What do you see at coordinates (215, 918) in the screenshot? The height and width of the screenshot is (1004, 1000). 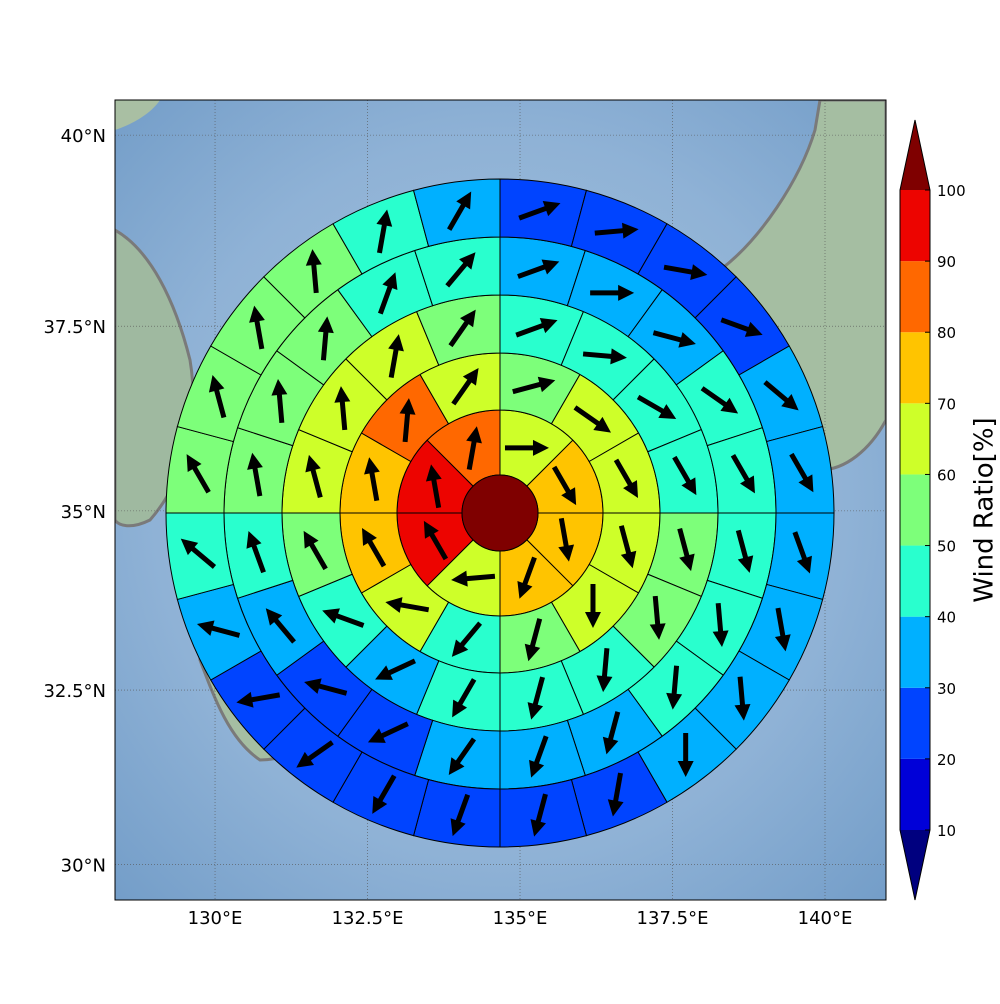 I see `x-tick-label: 130°E` at bounding box center [215, 918].